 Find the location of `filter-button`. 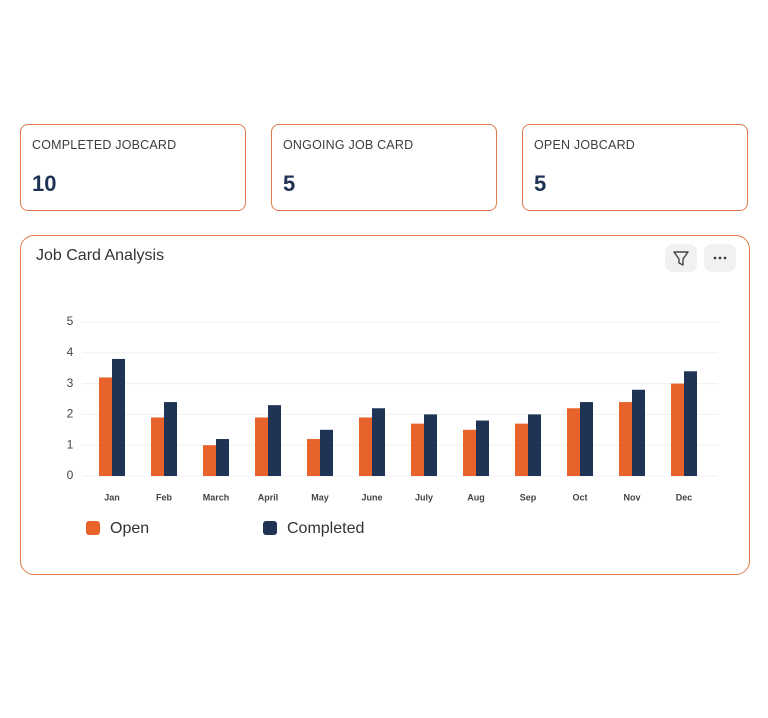

filter-button is located at coordinates (681, 258).